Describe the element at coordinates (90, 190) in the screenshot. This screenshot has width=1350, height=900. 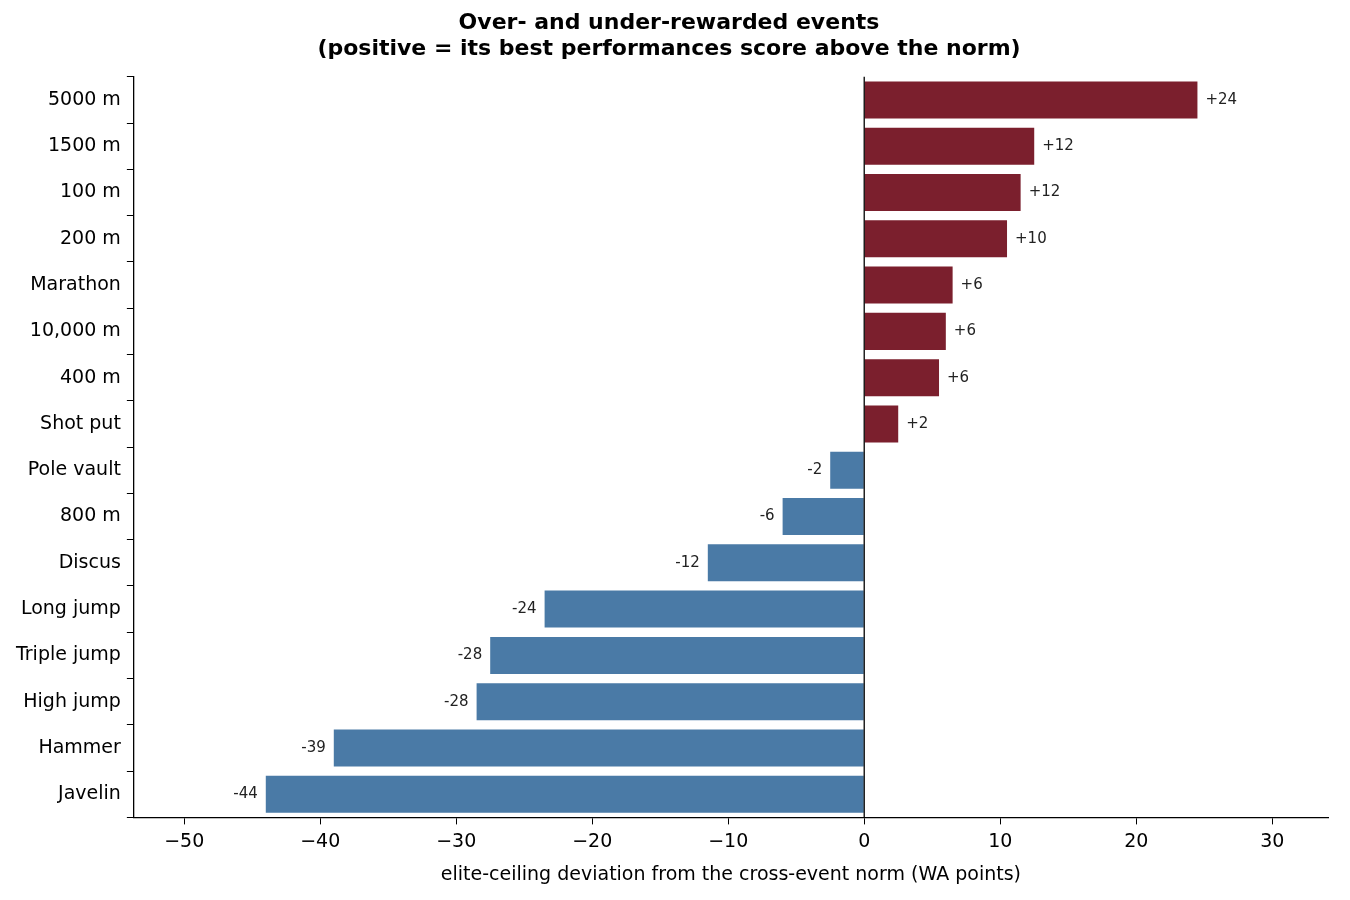
I see `y-tick-label: 100 m` at that location.